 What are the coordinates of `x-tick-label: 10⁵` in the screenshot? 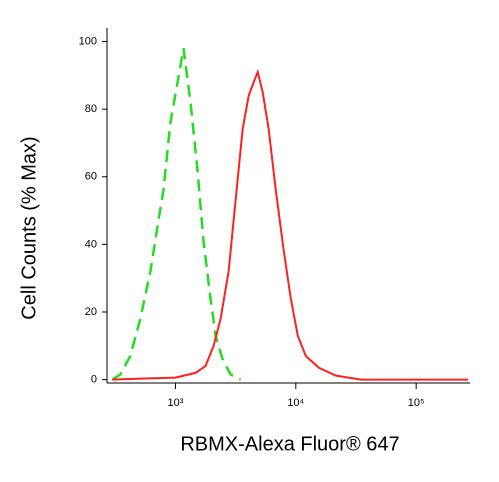 It's located at (416, 403).